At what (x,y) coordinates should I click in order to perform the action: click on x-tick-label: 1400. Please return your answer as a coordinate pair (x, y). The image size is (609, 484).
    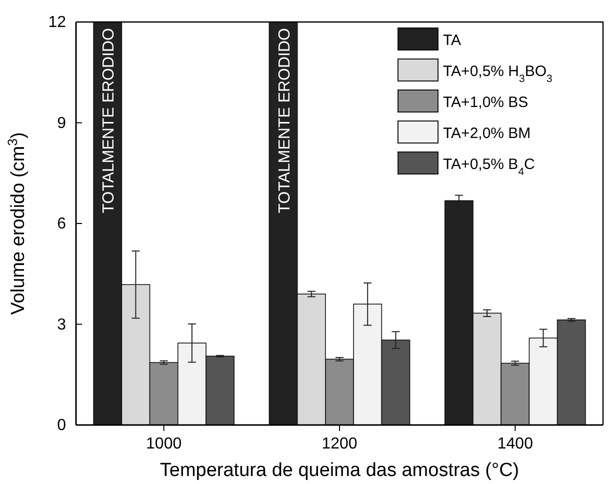
    Looking at the image, I should click on (515, 443).